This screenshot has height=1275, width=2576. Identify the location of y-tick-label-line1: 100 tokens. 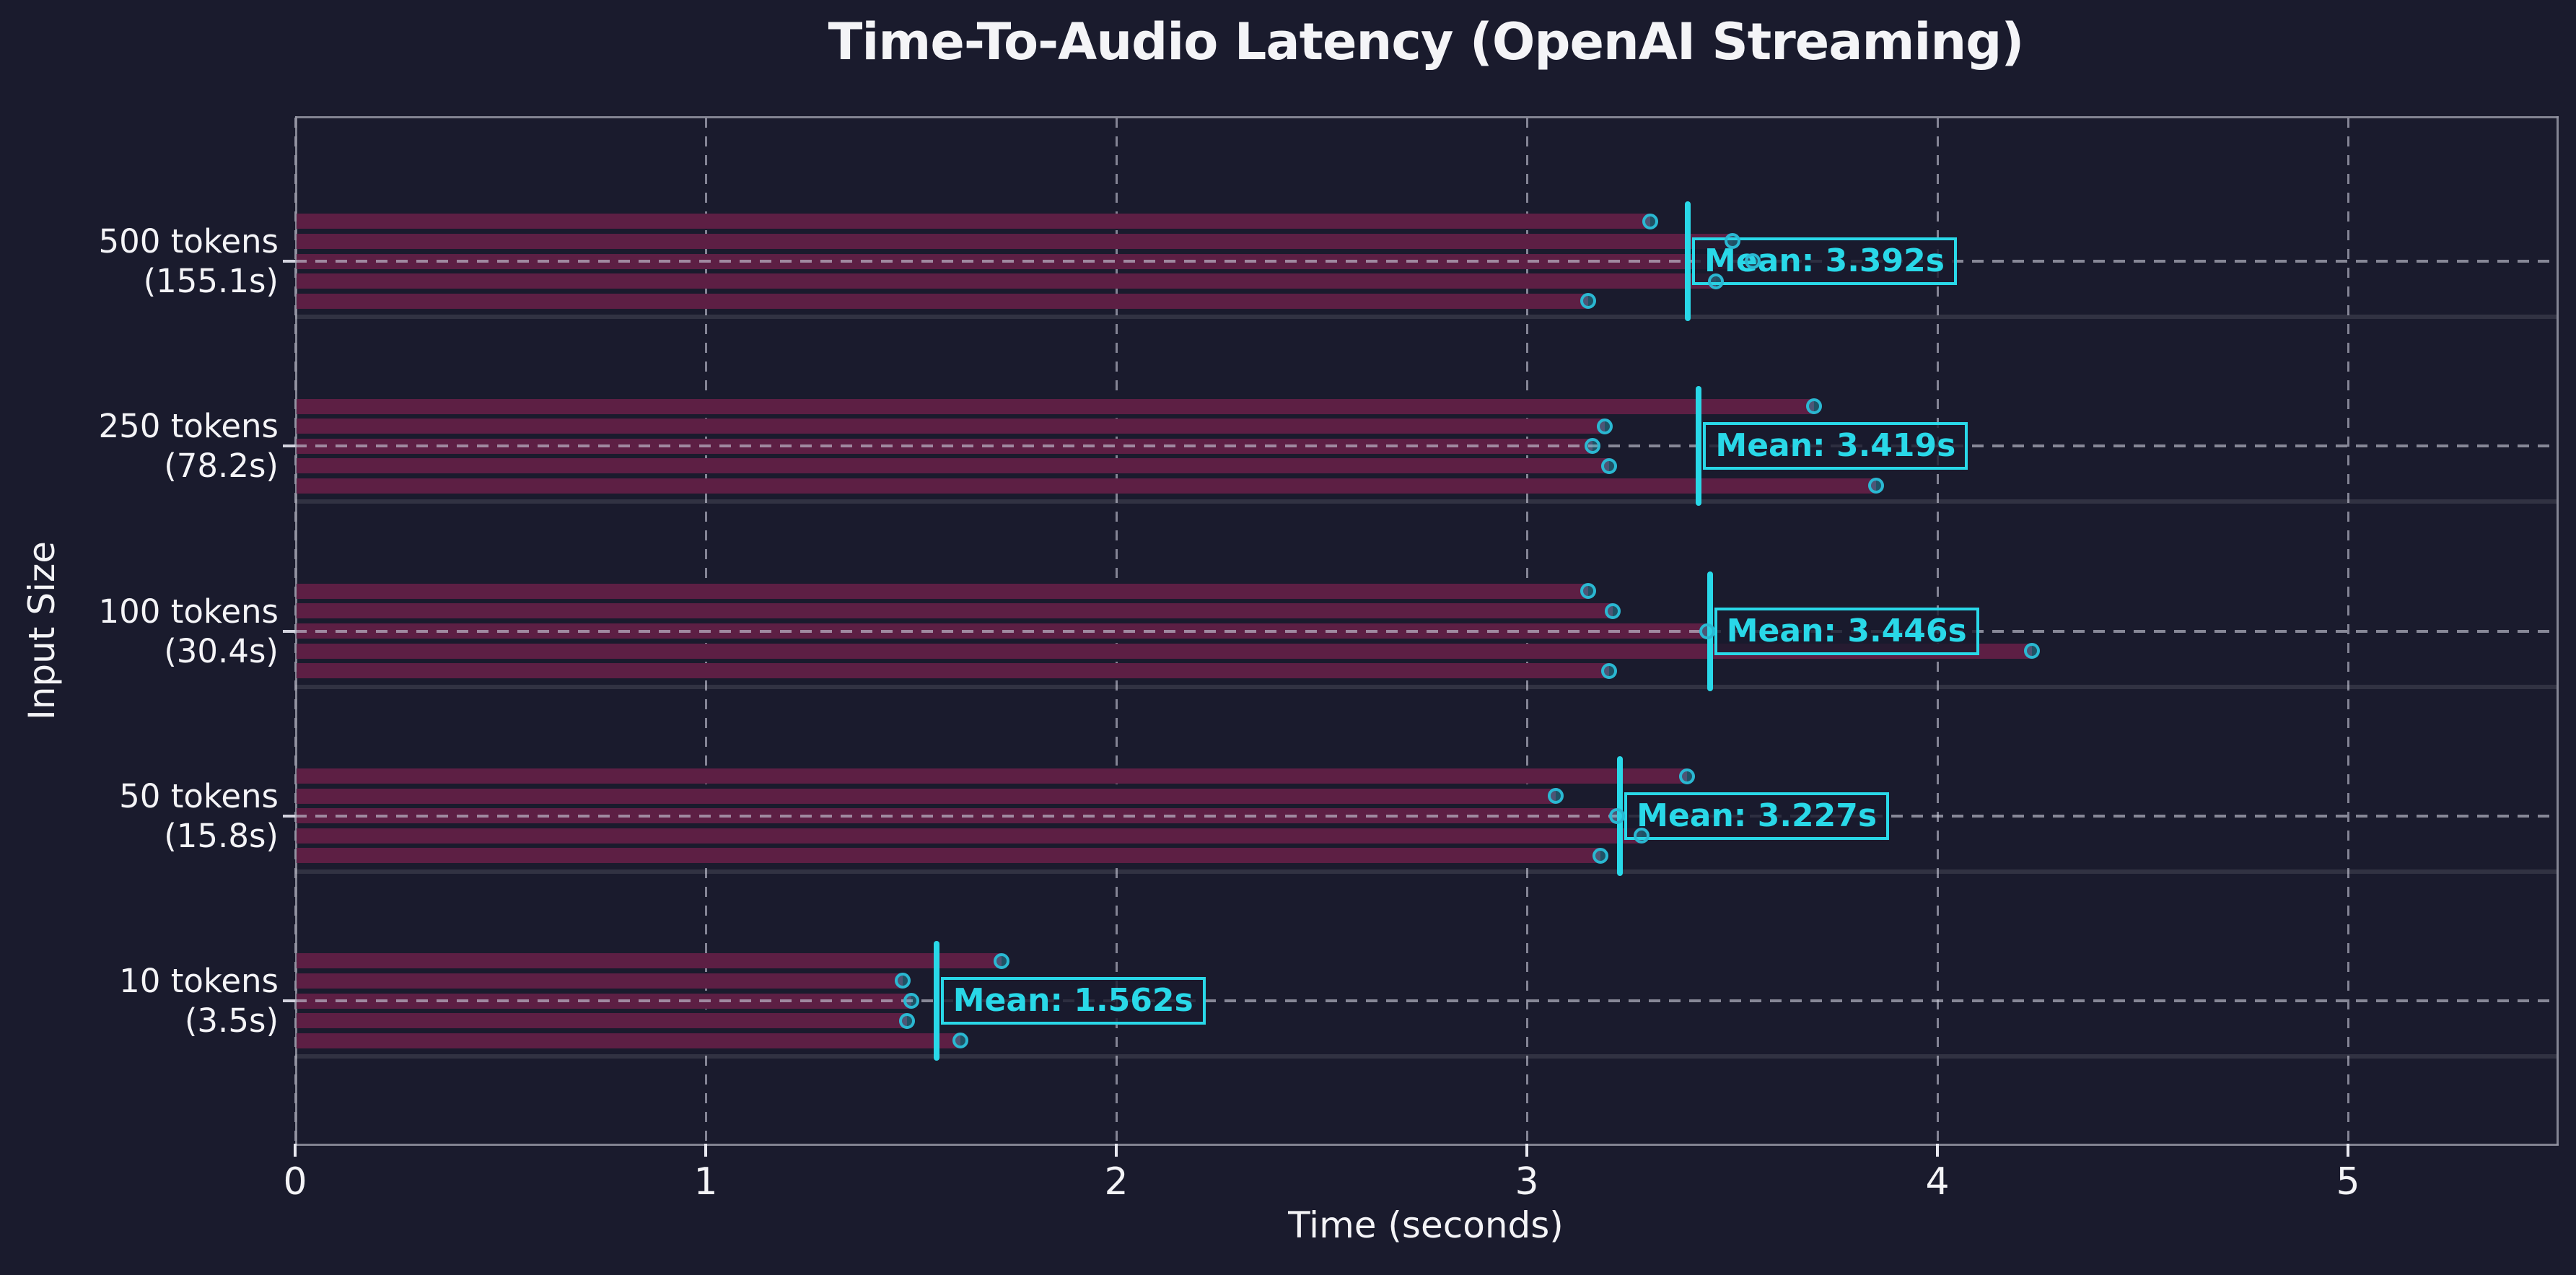
(188, 611).